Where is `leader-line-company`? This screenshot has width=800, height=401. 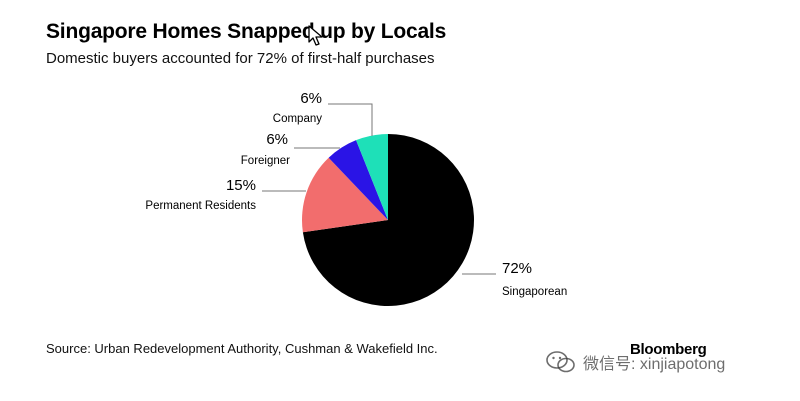 leader-line-company is located at coordinates (350, 119).